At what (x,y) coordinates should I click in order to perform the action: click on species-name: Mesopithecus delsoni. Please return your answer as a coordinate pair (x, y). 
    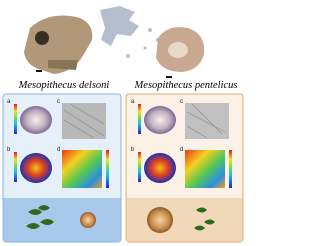
    Looking at the image, I should click on (64, 85).